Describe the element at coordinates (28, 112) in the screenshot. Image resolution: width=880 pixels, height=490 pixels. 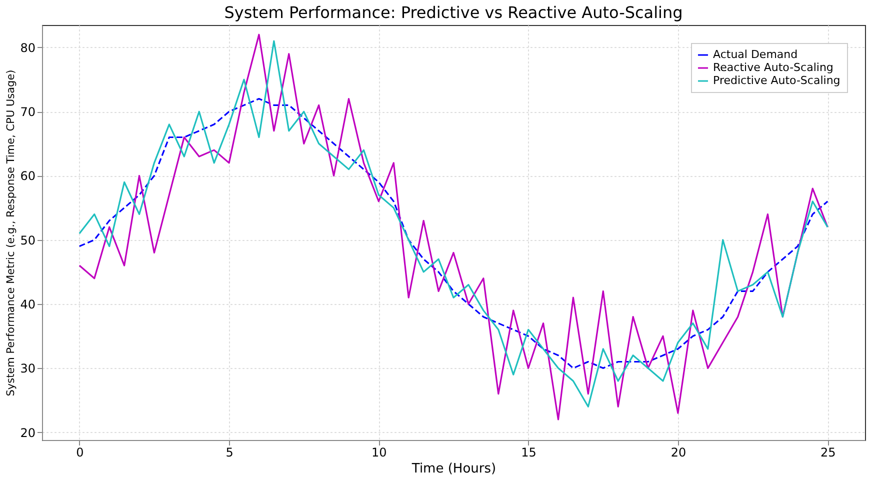
I see `y-tick-label: 70` at that location.